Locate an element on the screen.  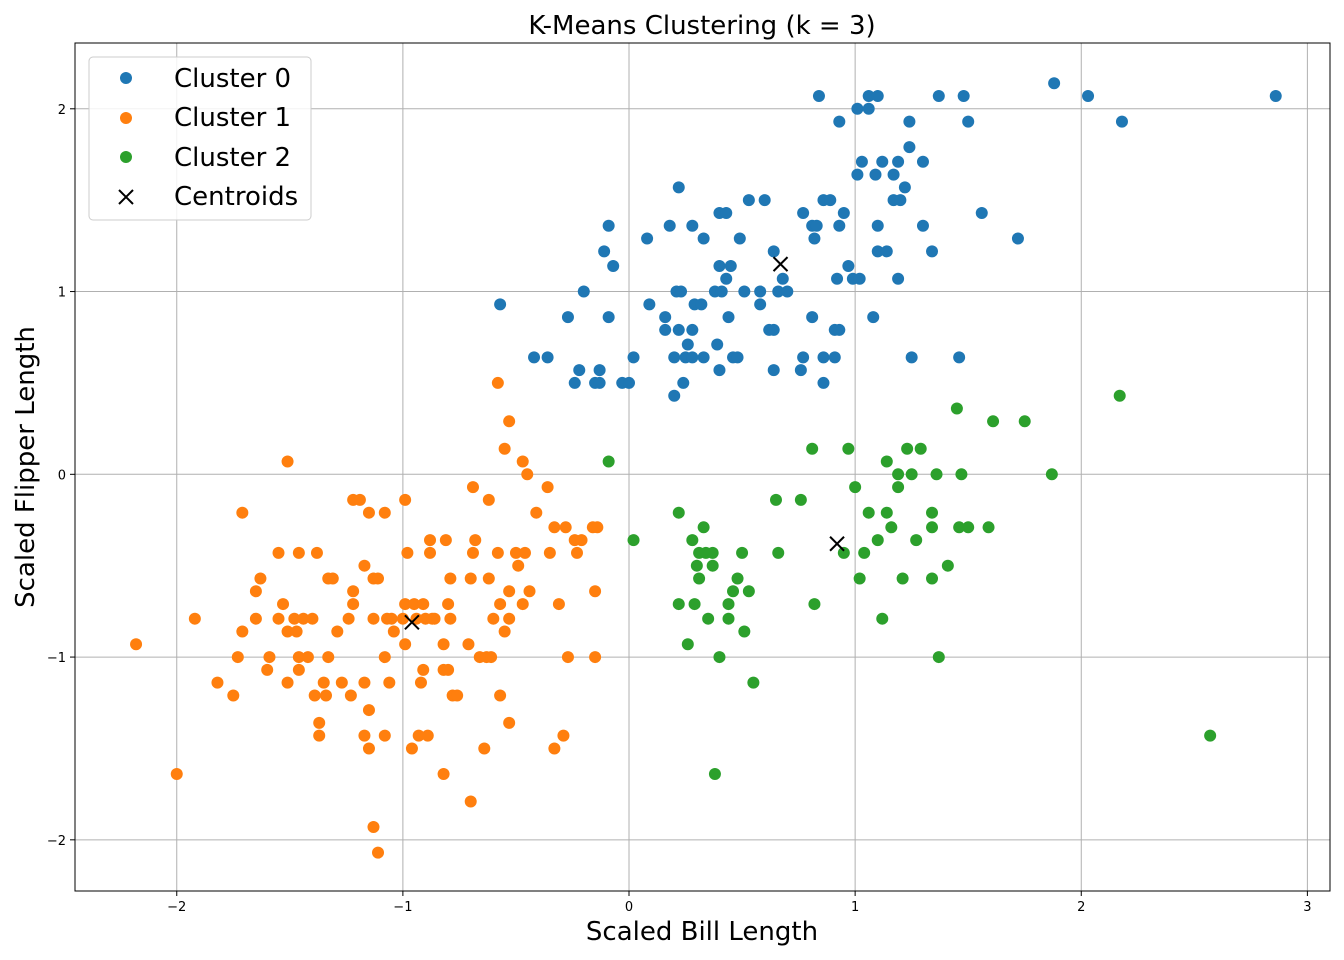
x-tick-label: 3 is located at coordinates (1307, 907).